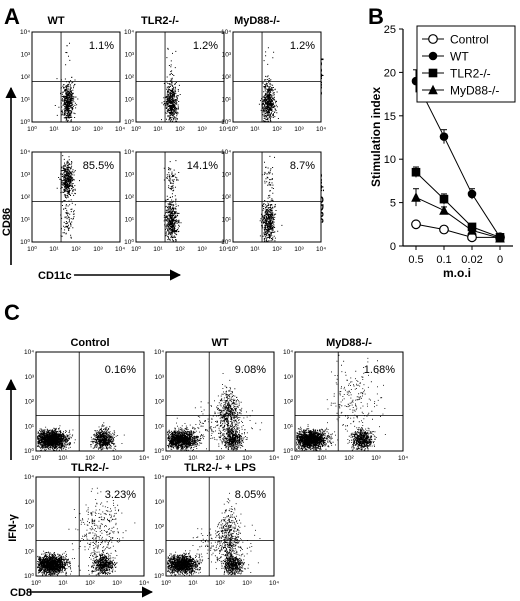 The image size is (520, 601). What do you see at coordinates (393, 204) in the screenshot?
I see `y-tick-label: 5` at bounding box center [393, 204].